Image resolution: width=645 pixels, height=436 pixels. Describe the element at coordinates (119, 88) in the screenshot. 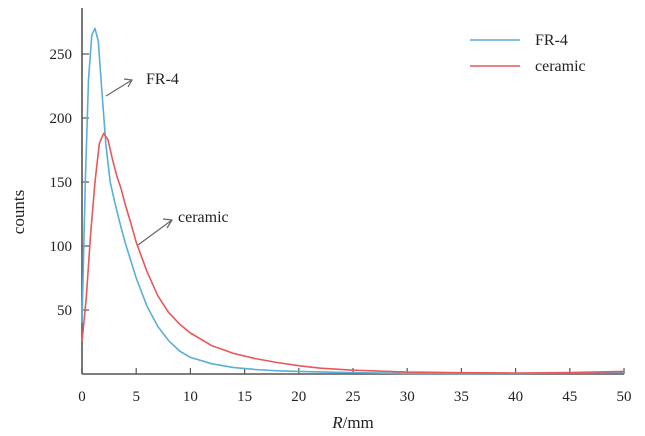

I see `annotation-arrow-fr4` at that location.